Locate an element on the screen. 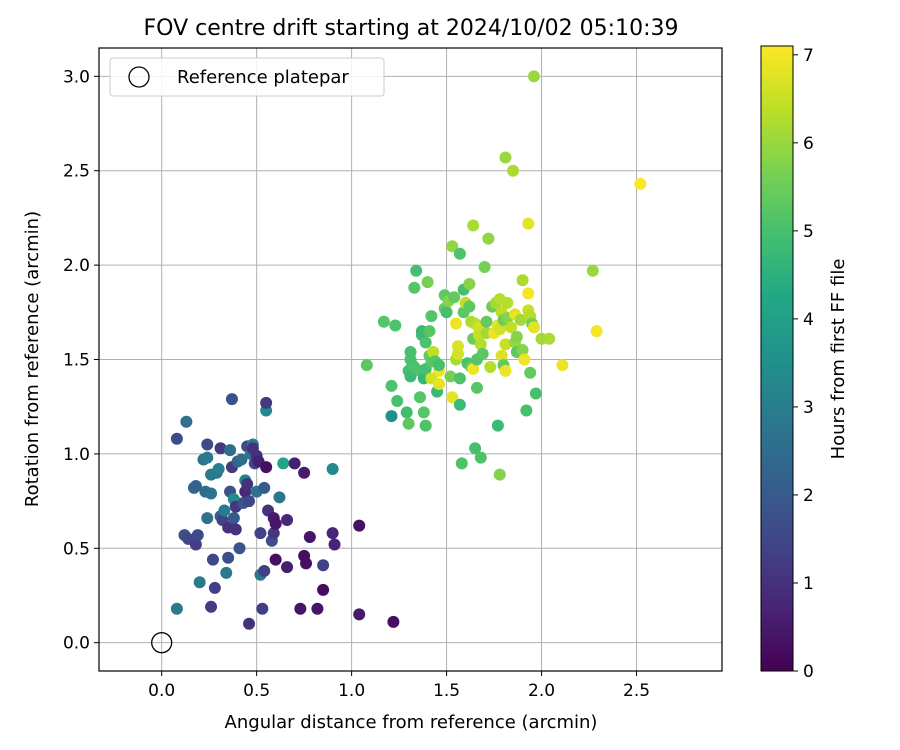 Image resolution: width=900 pixels, height=750 pixels. y-tick-label: 1.0 is located at coordinates (76, 455).